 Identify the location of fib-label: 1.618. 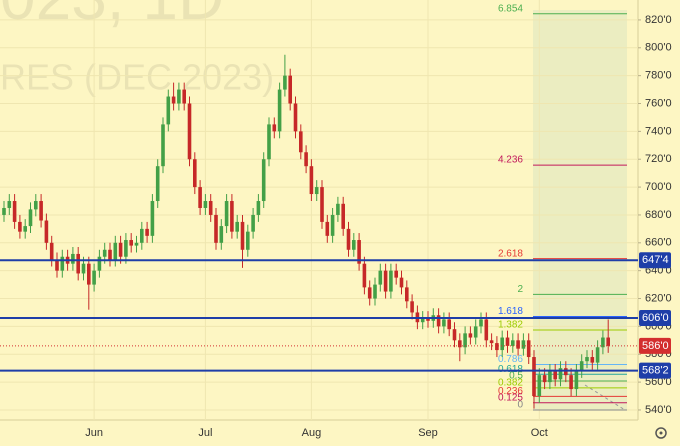
(510, 311).